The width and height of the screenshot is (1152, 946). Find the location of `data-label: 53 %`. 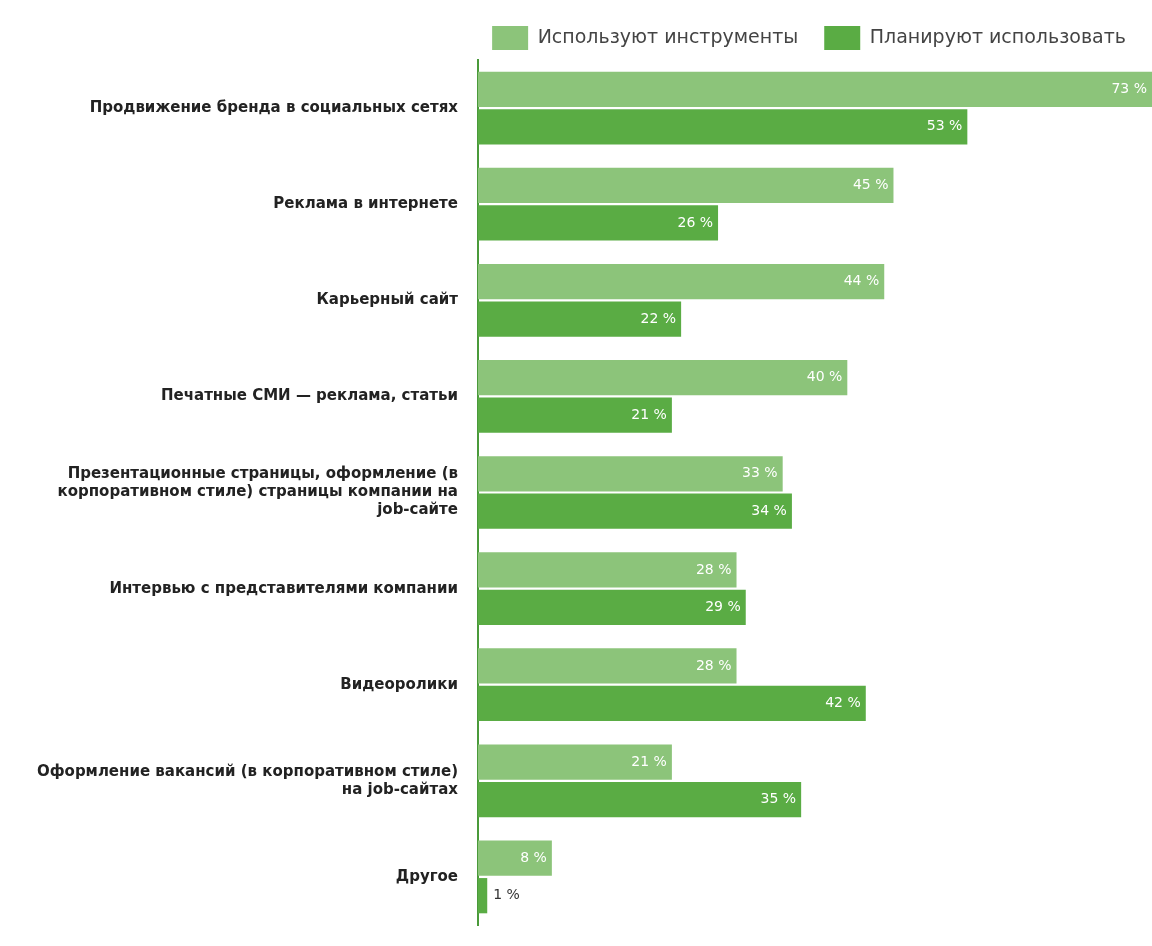

data-label: 53 % is located at coordinates (944, 125).